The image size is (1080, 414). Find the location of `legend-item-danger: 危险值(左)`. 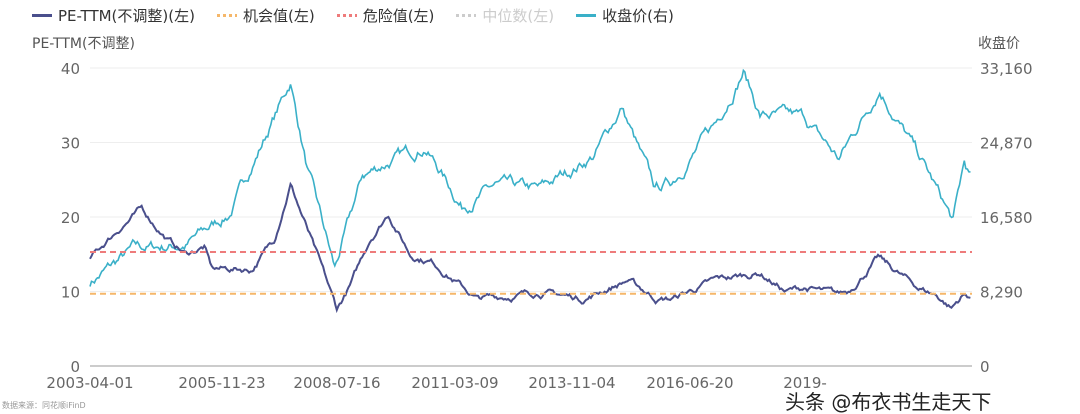

legend-item-danger: 危险值(左) is located at coordinates (385, 15).